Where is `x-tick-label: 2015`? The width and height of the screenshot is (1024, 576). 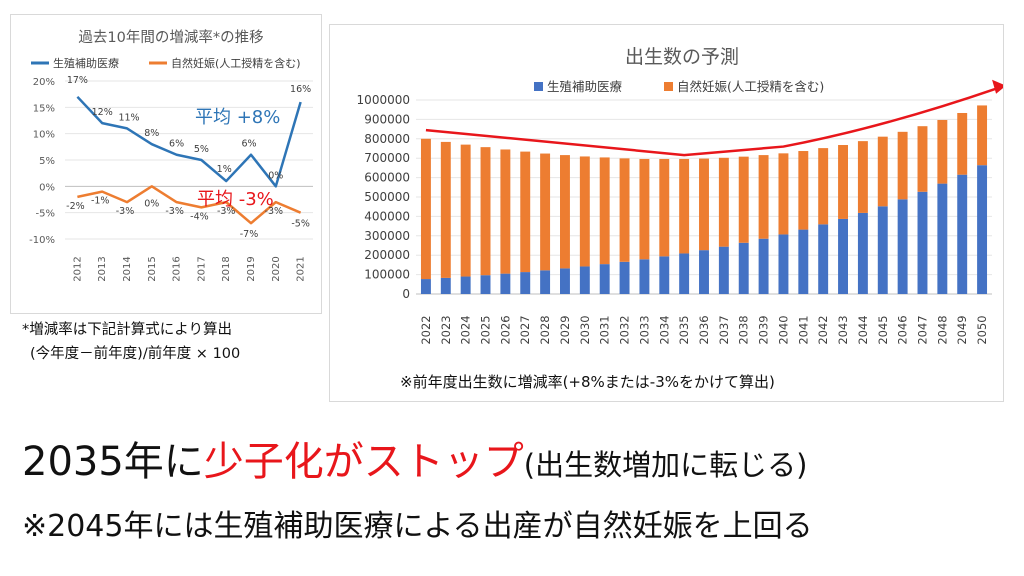 x-tick-label: 2015 is located at coordinates (152, 268).